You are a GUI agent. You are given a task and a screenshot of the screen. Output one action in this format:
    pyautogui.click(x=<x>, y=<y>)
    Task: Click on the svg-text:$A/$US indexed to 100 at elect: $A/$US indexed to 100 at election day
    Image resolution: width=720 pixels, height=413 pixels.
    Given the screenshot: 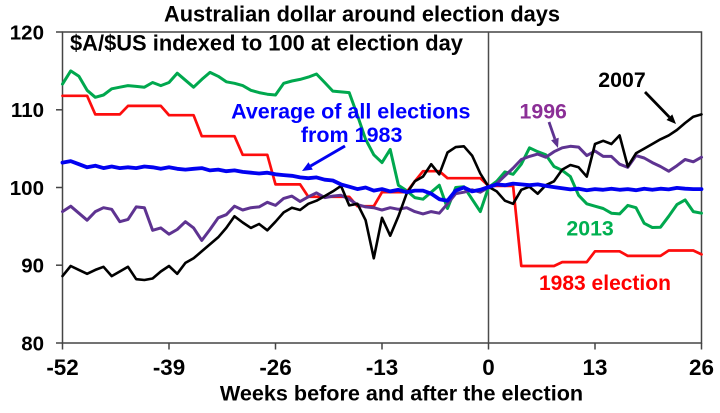 What is the action you would take?
    pyautogui.click(x=267, y=43)
    